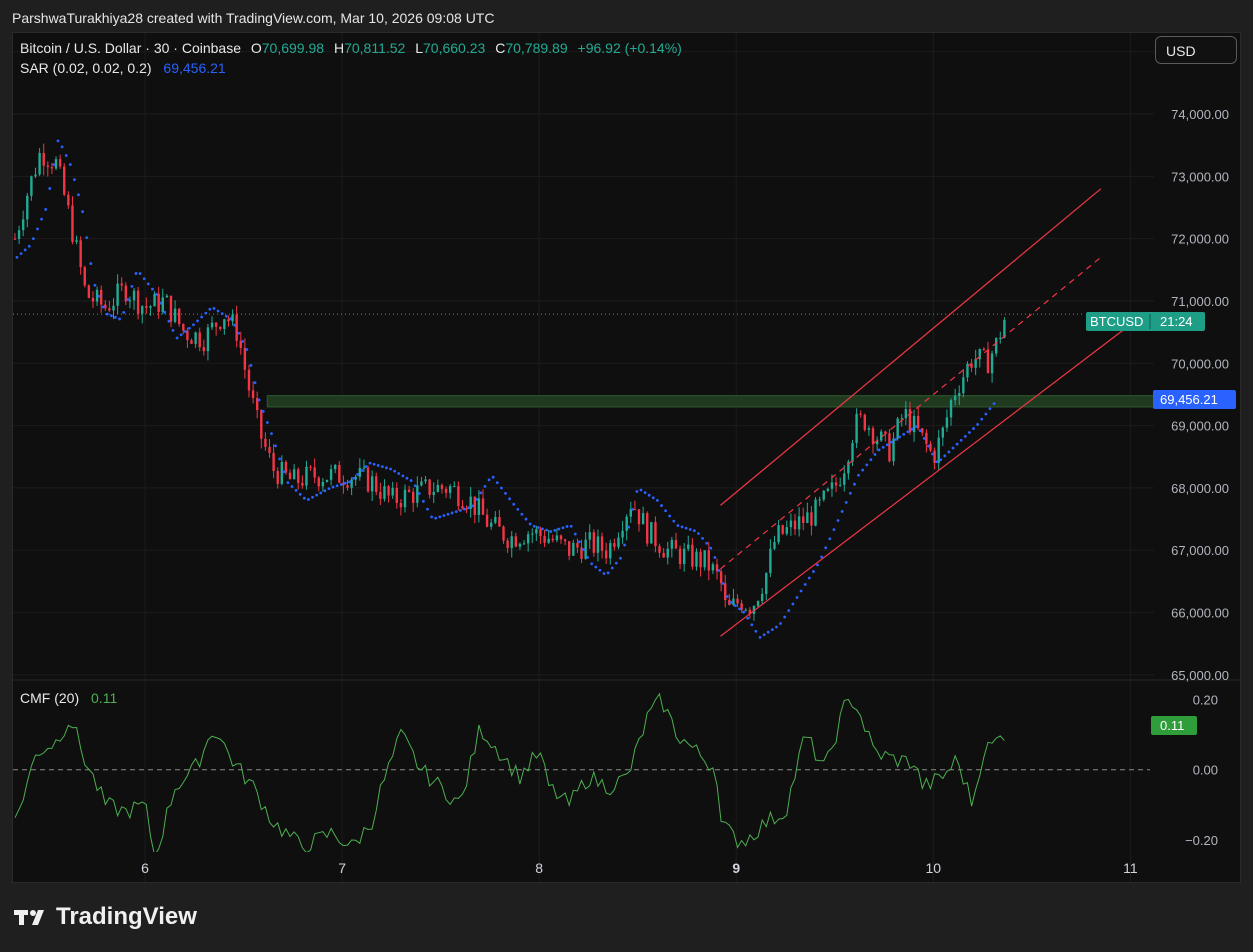 The height and width of the screenshot is (952, 1253). What do you see at coordinates (509, 772) in the screenshot?
I see `cmf-line` at bounding box center [509, 772].